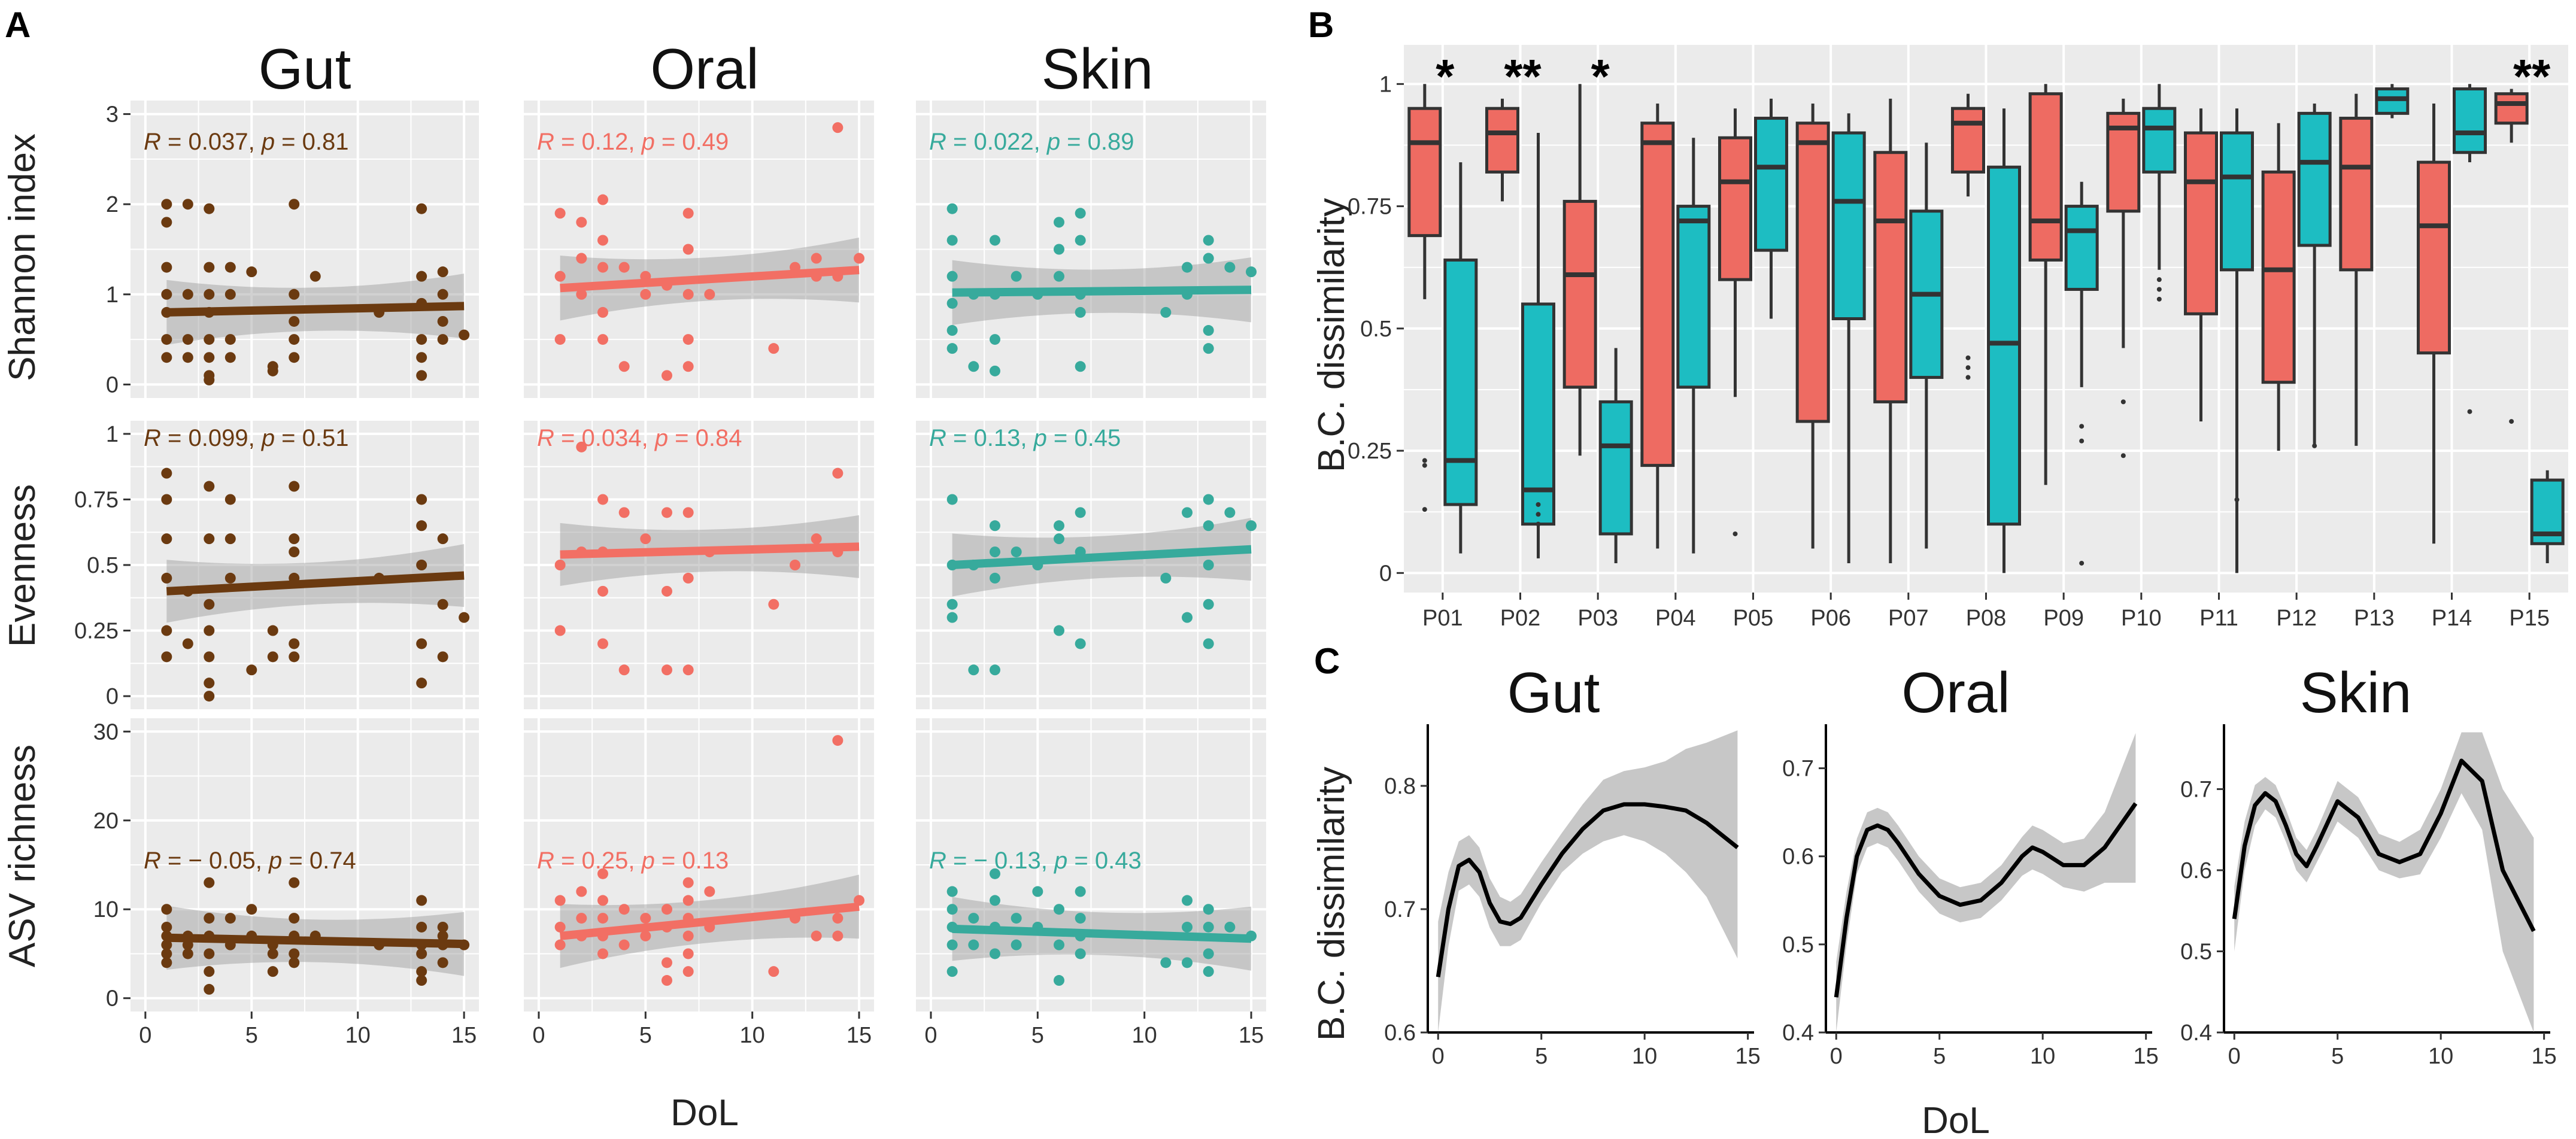  What do you see at coordinates (1370, 207) in the screenshot?
I see `y-tick-label: 0.75` at bounding box center [1370, 207].